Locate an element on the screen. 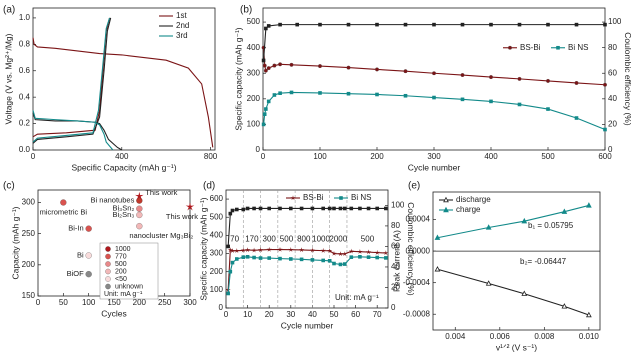 The height and width of the screenshot is (355, 635). legend-label: BS-Bi is located at coordinates (313, 197).